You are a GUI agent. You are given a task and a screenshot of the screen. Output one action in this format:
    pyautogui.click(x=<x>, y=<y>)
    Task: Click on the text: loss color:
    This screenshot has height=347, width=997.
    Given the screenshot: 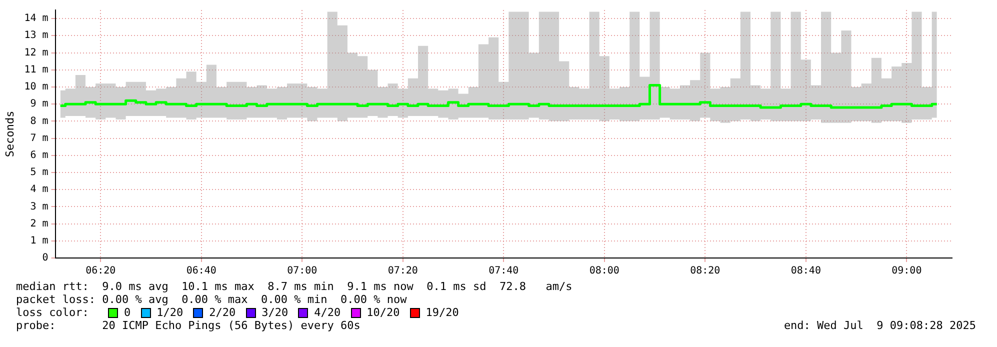 What is the action you would take?
    pyautogui.click(x=53, y=312)
    